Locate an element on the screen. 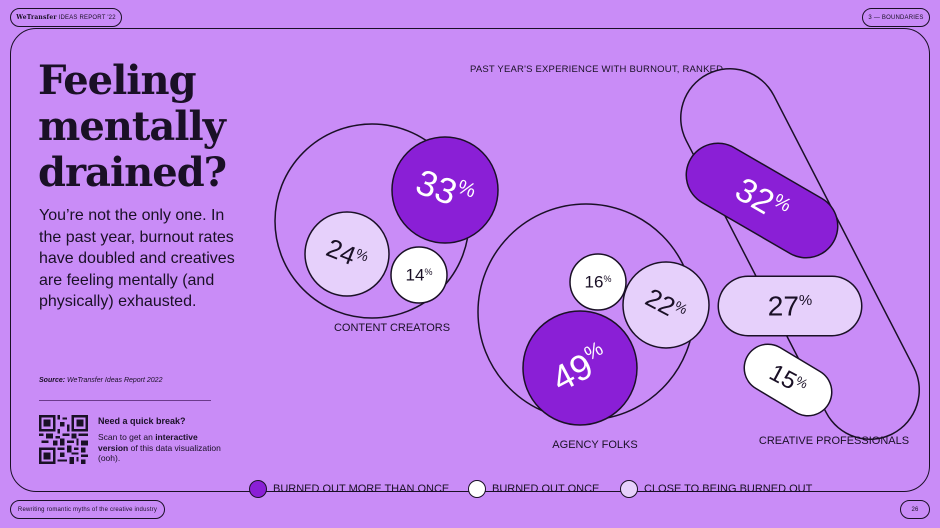 This screenshot has width=940, height=528. quick-break-title: Need a quick break? is located at coordinates (142, 421).